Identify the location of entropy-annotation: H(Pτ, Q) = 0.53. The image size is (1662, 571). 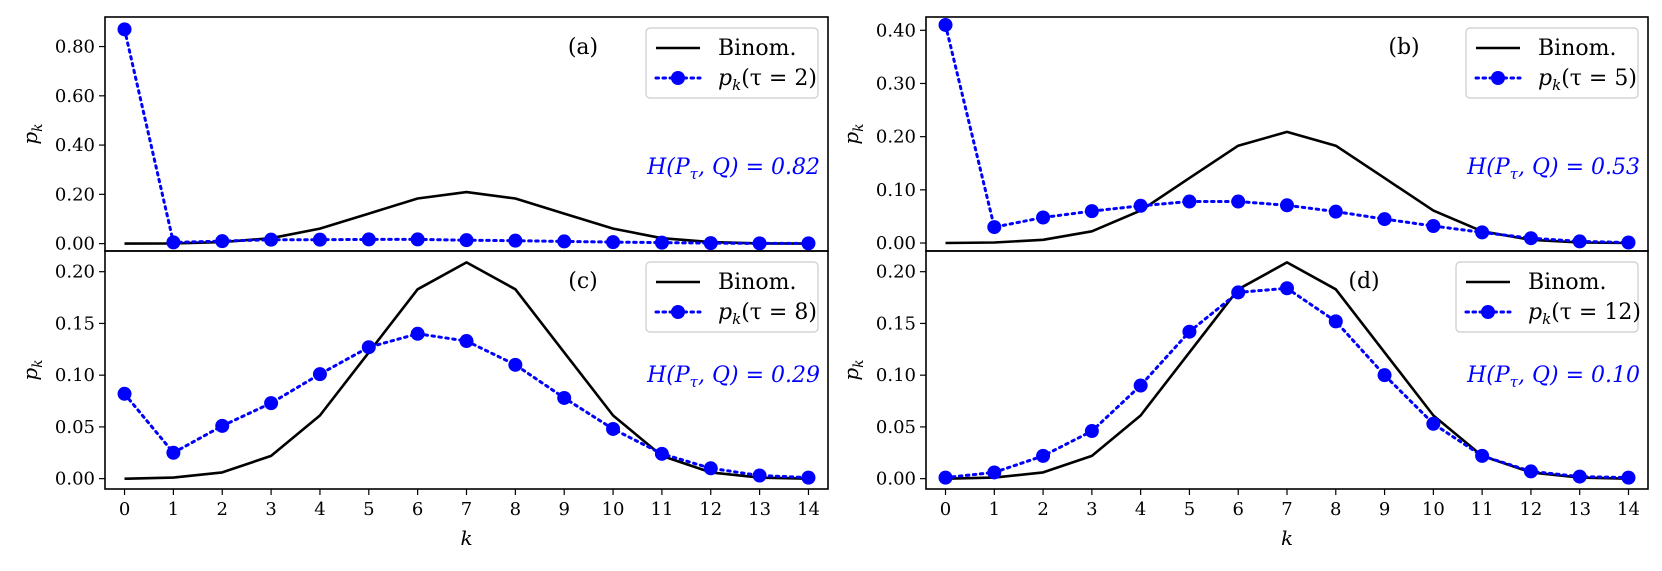
(1553, 169).